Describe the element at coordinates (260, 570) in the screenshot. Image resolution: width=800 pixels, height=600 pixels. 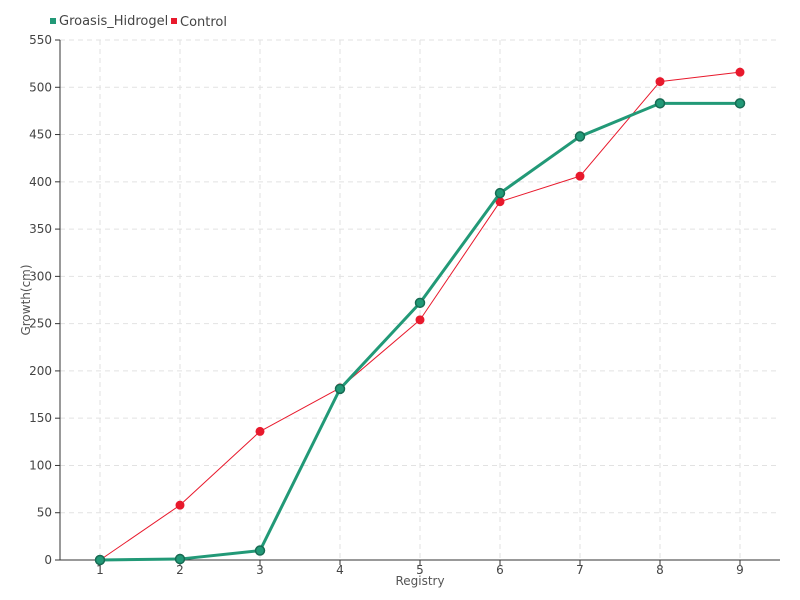
I see `x-tick-label: 3` at that location.